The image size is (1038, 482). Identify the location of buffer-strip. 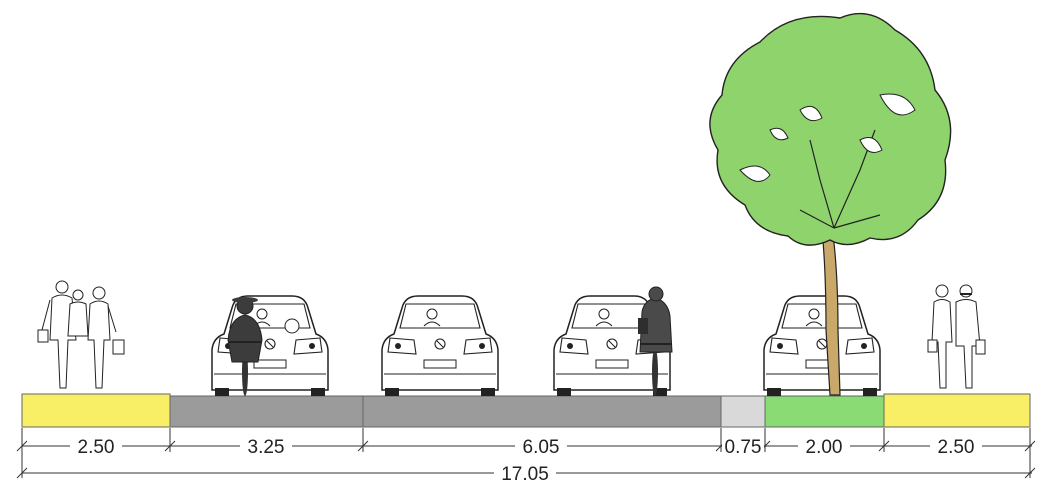
(743, 411).